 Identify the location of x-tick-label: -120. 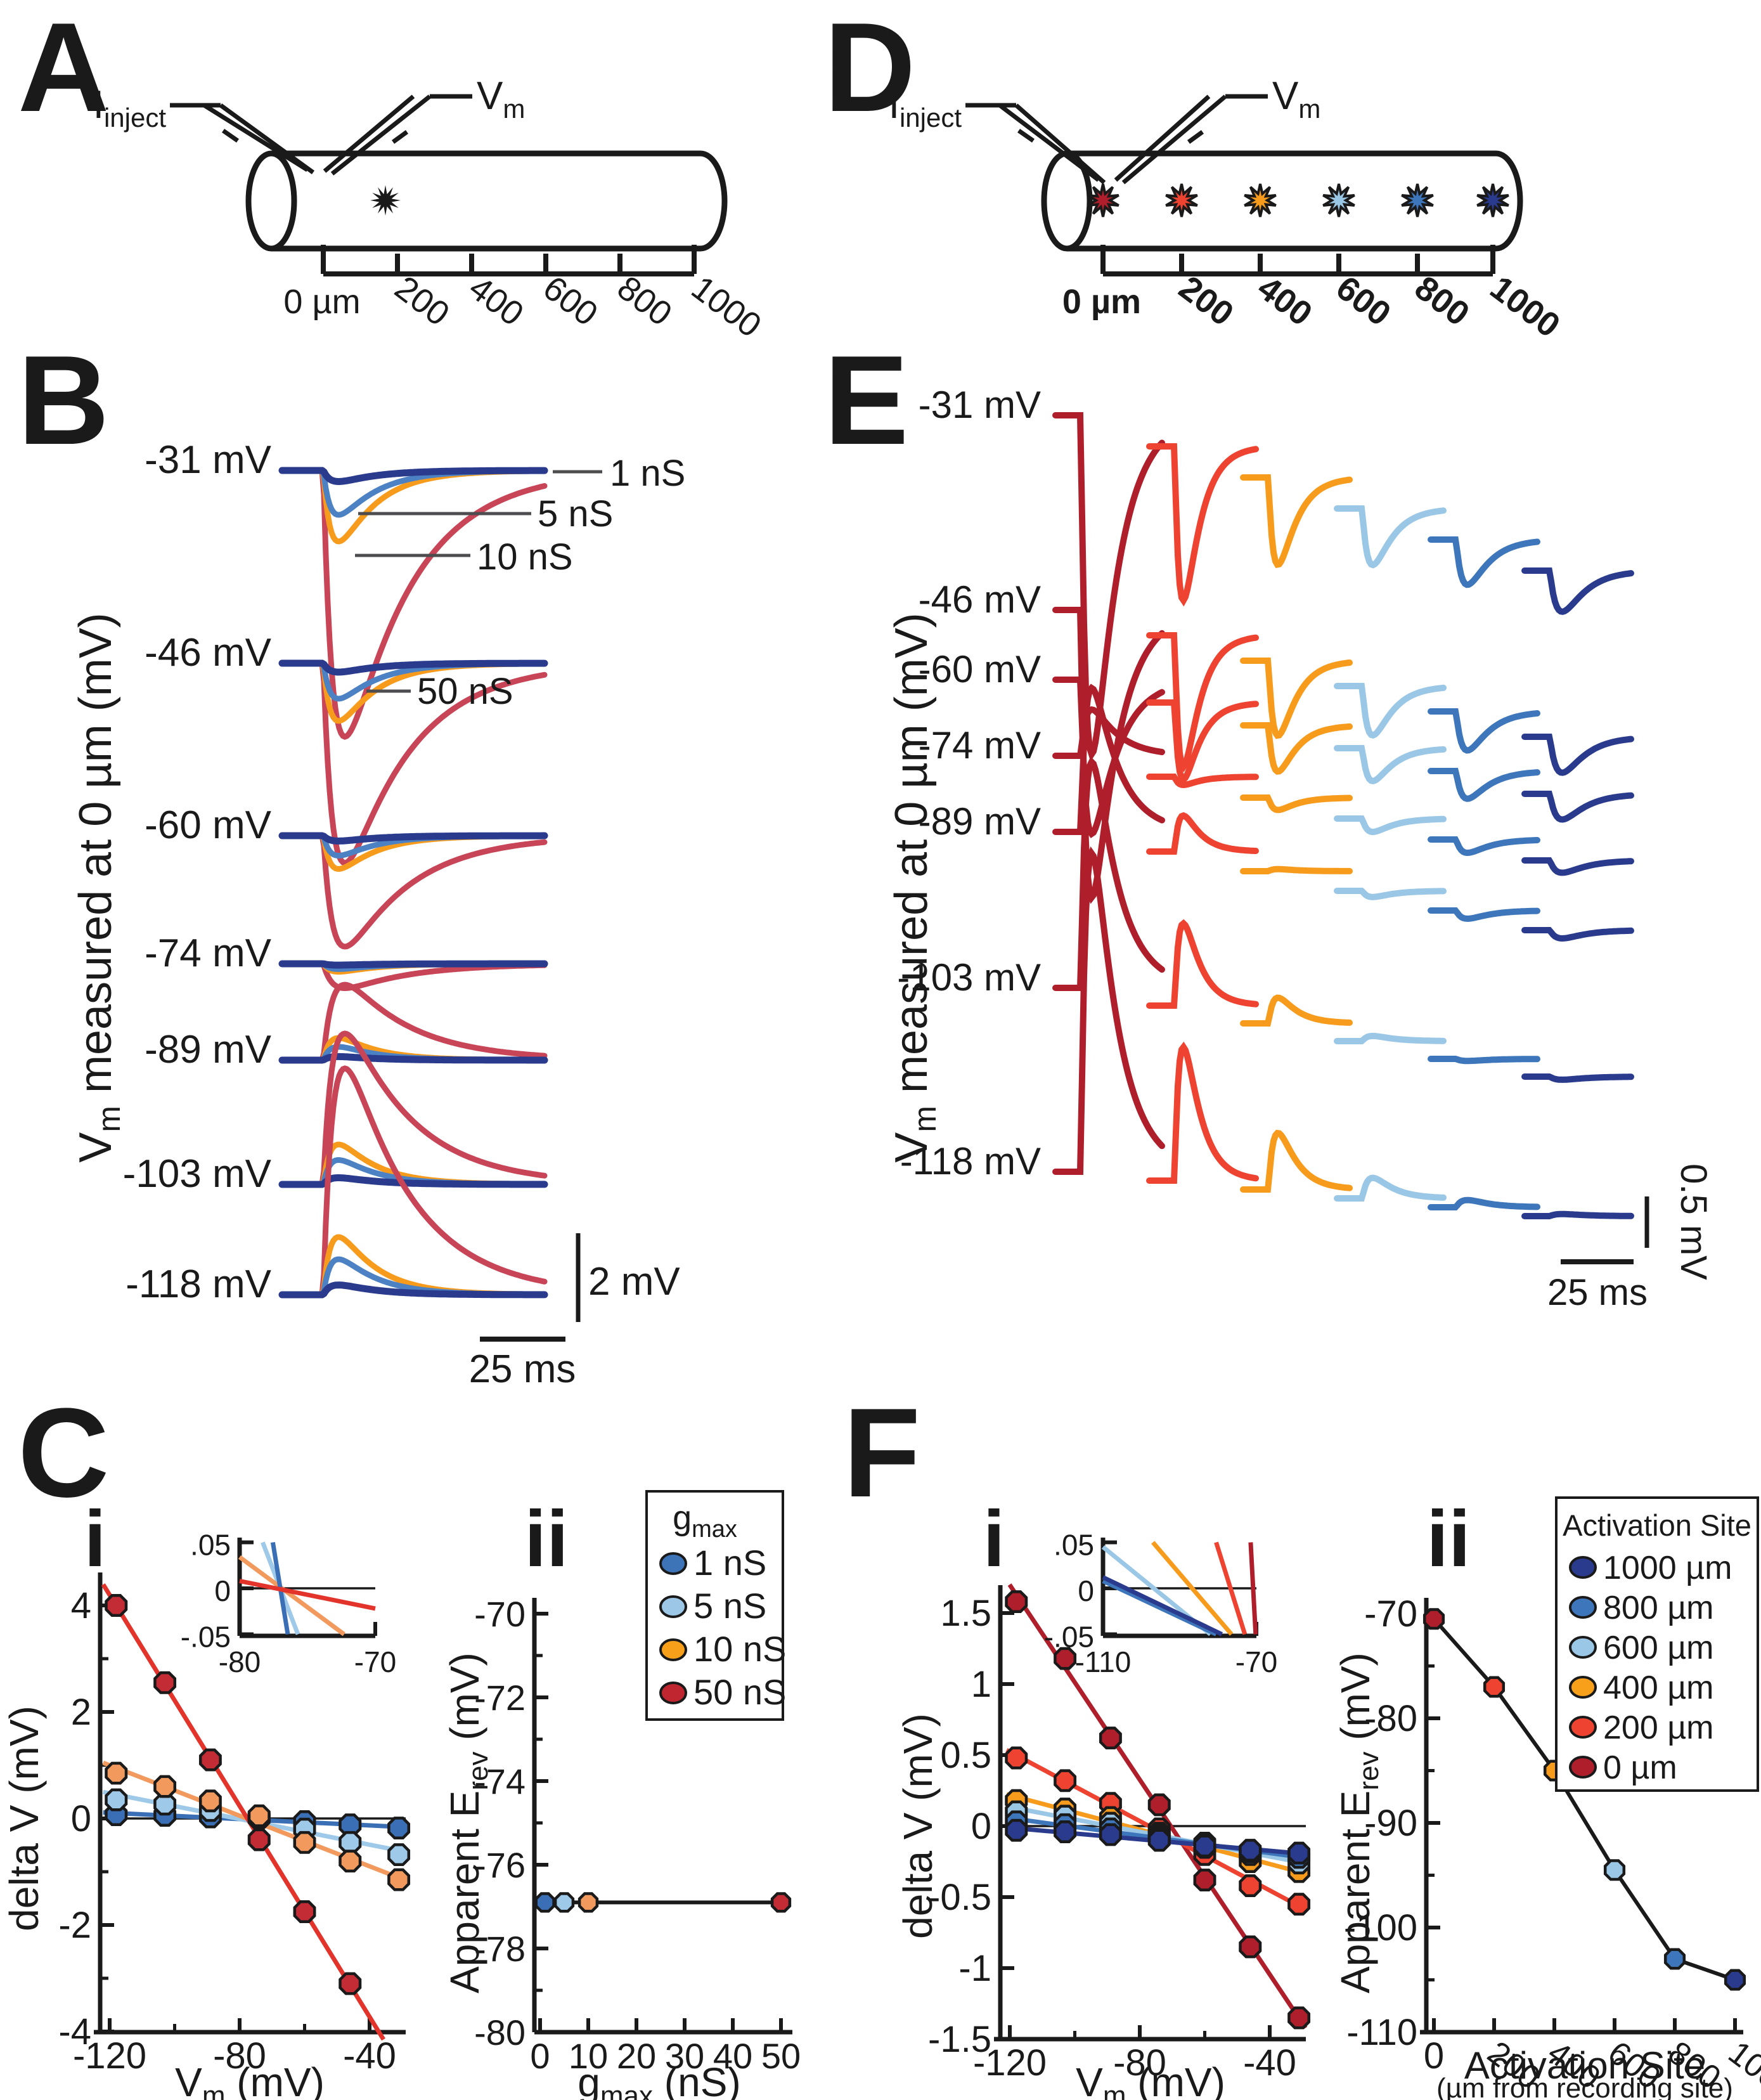
(1010, 2063).